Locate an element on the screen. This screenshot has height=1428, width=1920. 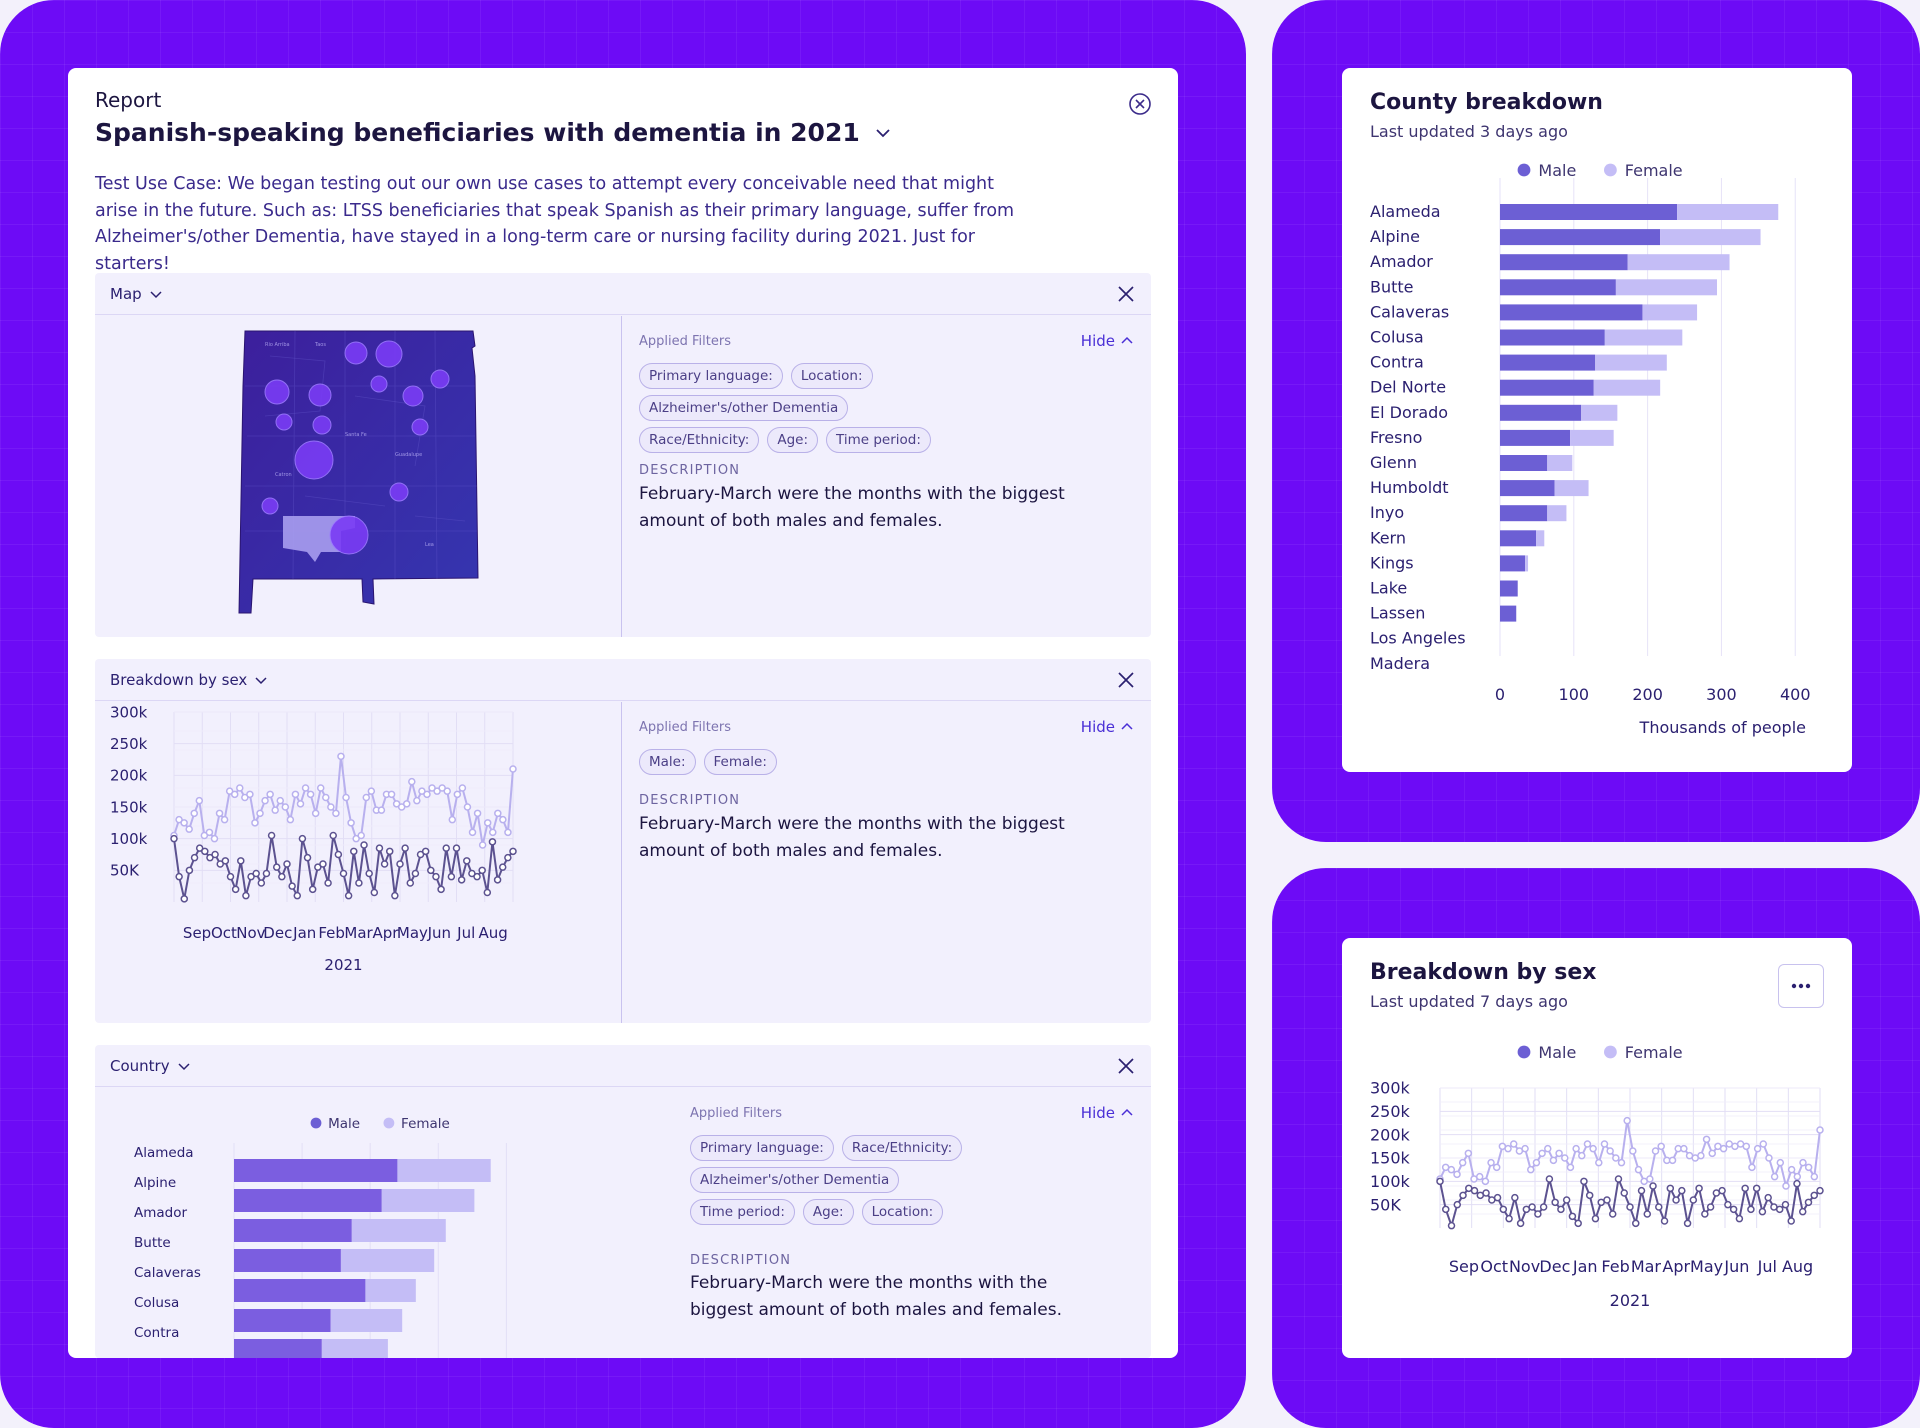
category-label: Amador is located at coordinates (160, 1213).